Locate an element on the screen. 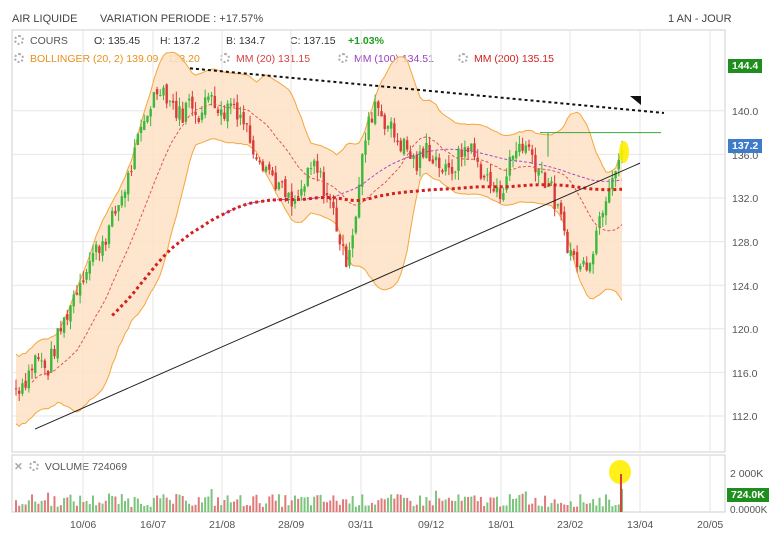  mm200-legend: MM (200) 135.15 is located at coordinates (506, 59).